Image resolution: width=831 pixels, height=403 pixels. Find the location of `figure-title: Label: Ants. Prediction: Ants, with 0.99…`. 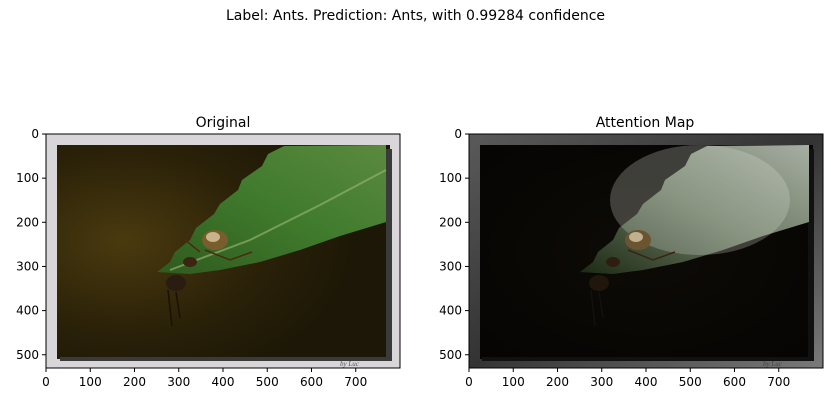

figure-title: Label: Ants. Prediction: Ants, with 0.99… is located at coordinates (415, 16).